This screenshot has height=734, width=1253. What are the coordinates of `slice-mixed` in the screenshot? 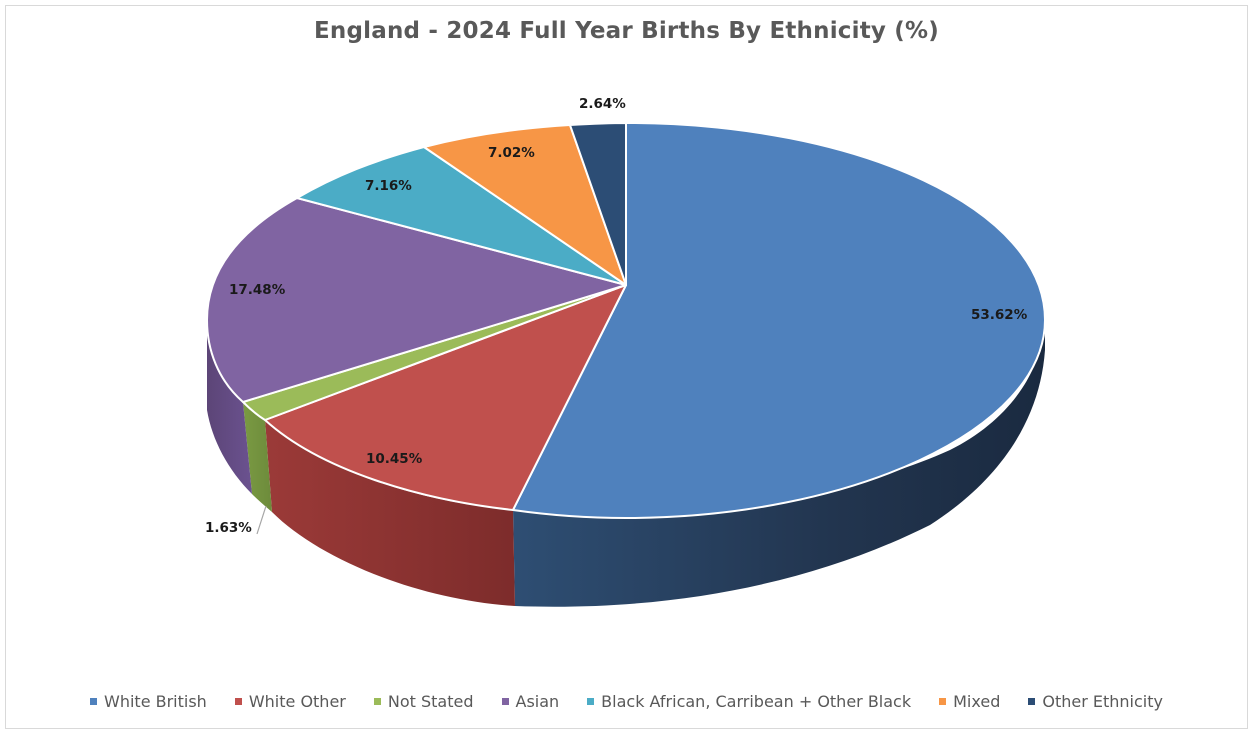 It's located at (525, 205).